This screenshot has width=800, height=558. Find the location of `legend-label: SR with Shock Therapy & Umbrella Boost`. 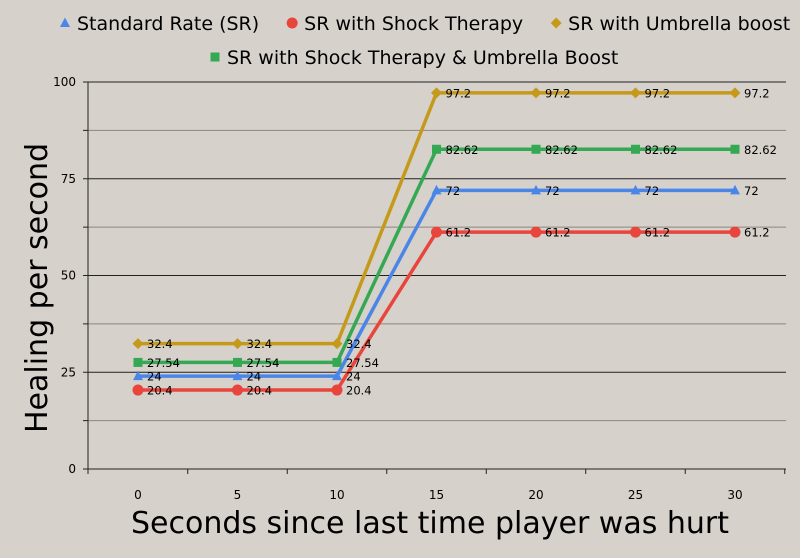

legend-label: SR with Shock Therapy & Umbrella Boost is located at coordinates (422, 58).